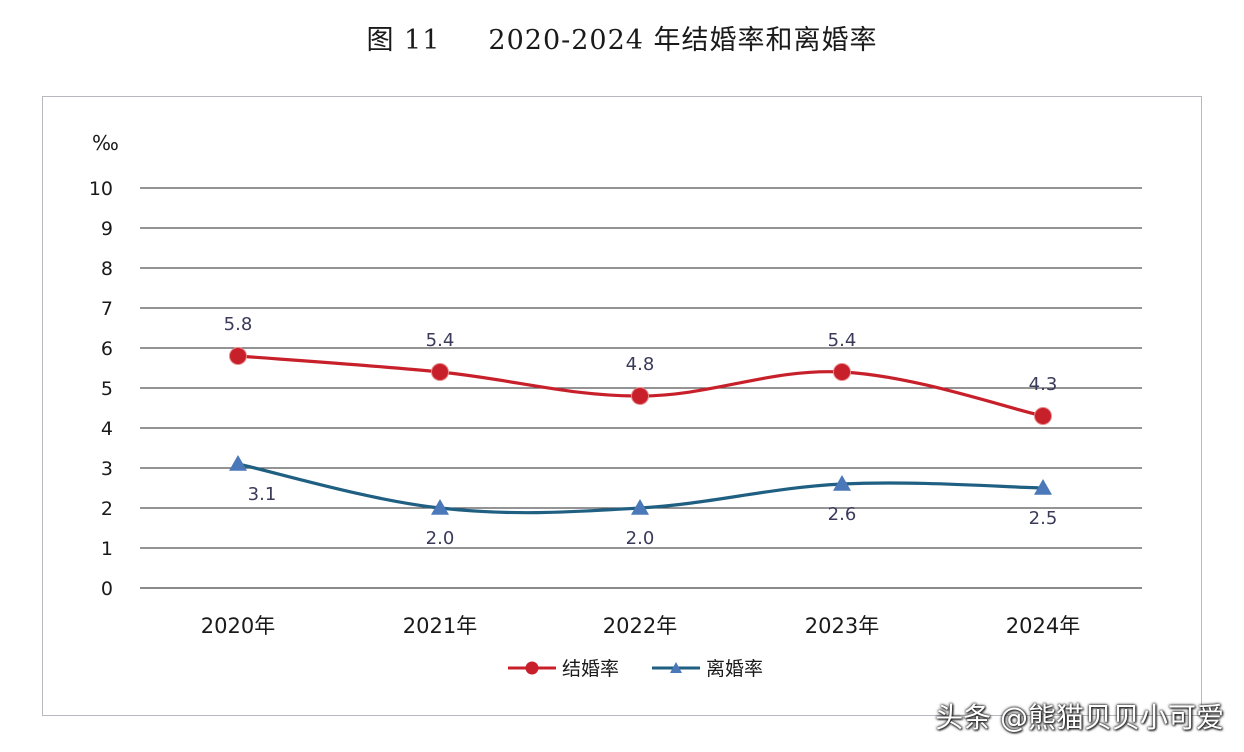 This screenshot has height=752, width=1244. I want to click on data-label-marriage-rate: 5.8, so click(238, 324).